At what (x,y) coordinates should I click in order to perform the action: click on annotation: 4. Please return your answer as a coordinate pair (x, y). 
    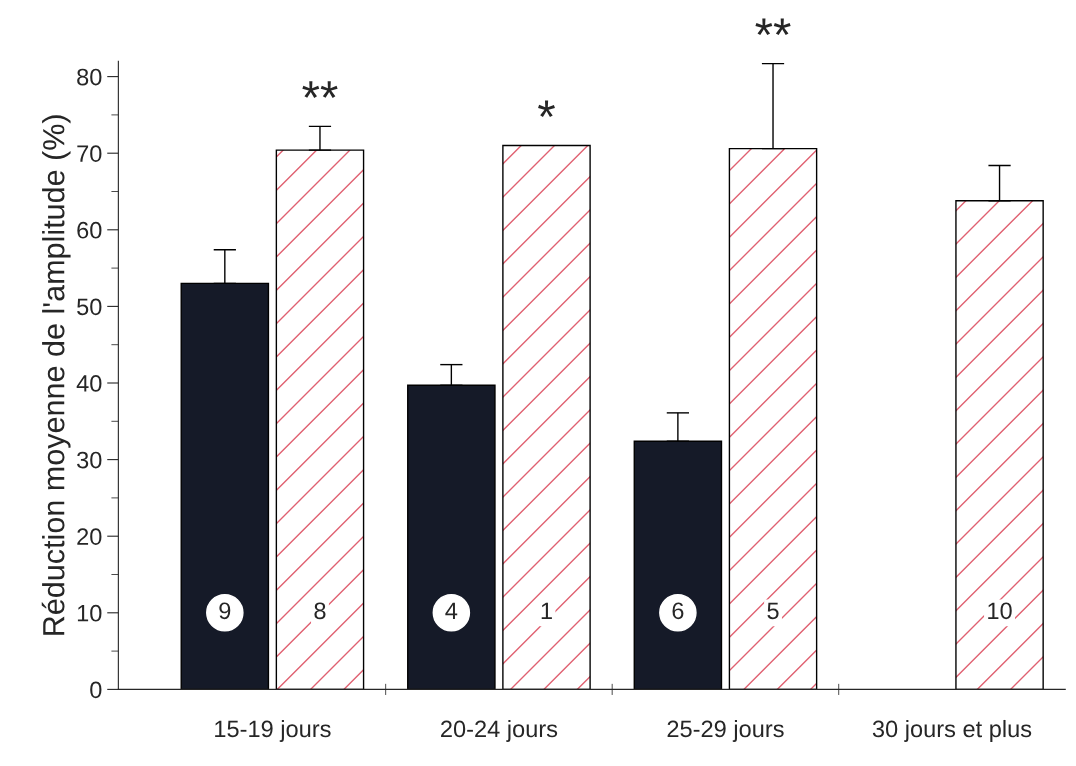
    Looking at the image, I should click on (451, 610).